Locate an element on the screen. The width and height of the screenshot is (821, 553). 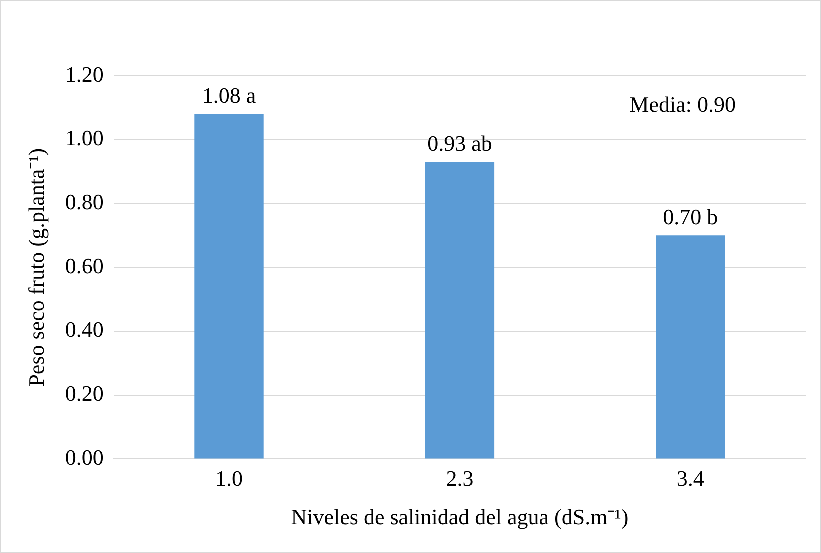
x-tick-label: 1.0 is located at coordinates (229, 479).